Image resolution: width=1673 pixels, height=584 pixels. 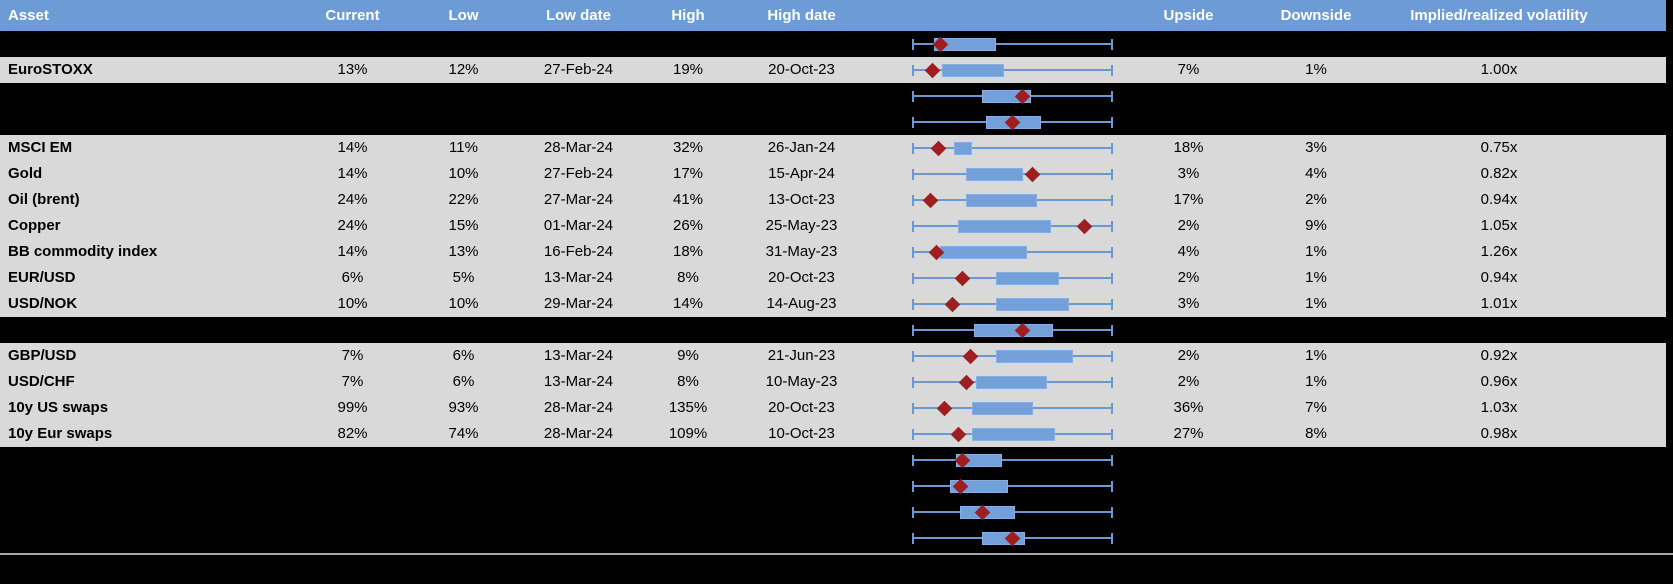 What do you see at coordinates (463, 15) in the screenshot?
I see `header-low: Low` at bounding box center [463, 15].